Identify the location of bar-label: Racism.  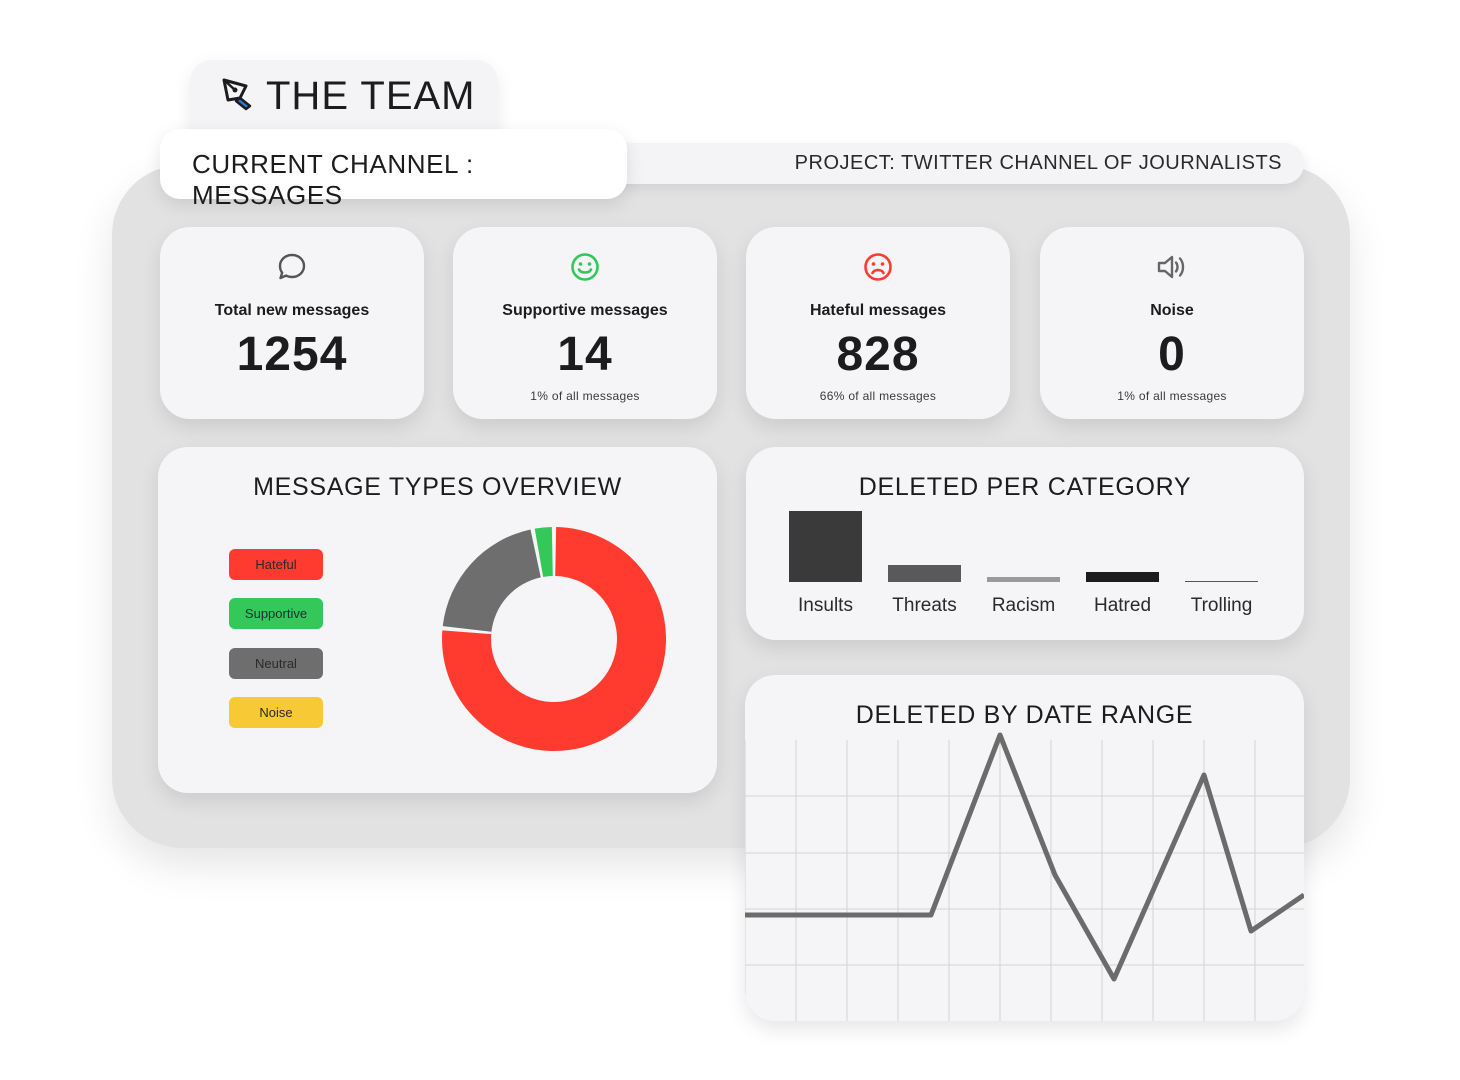
(1023, 605).